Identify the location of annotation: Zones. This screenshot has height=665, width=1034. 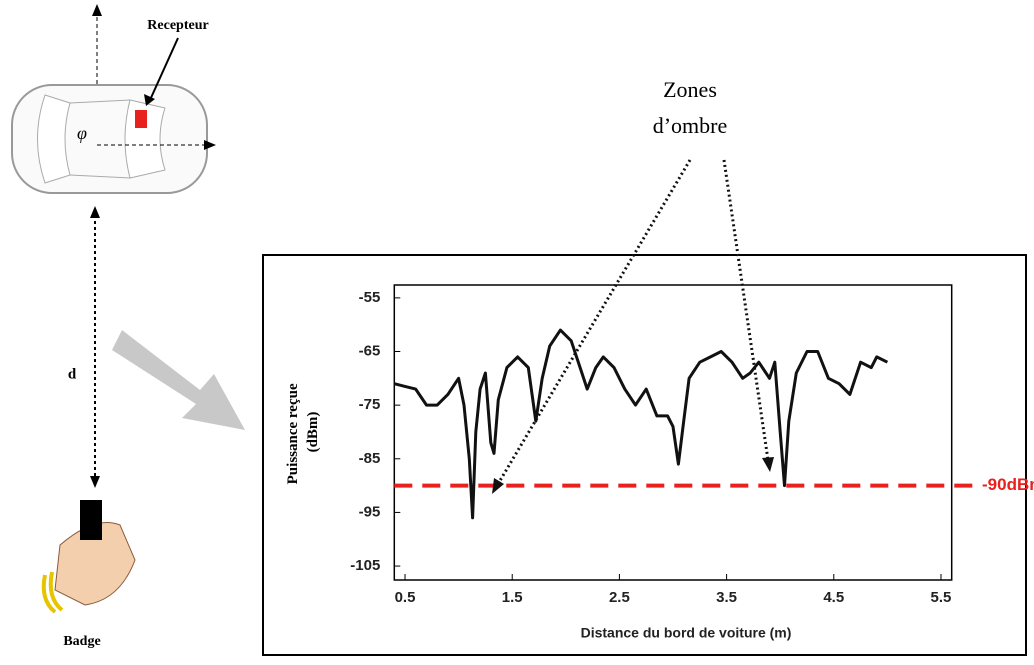
(690, 89).